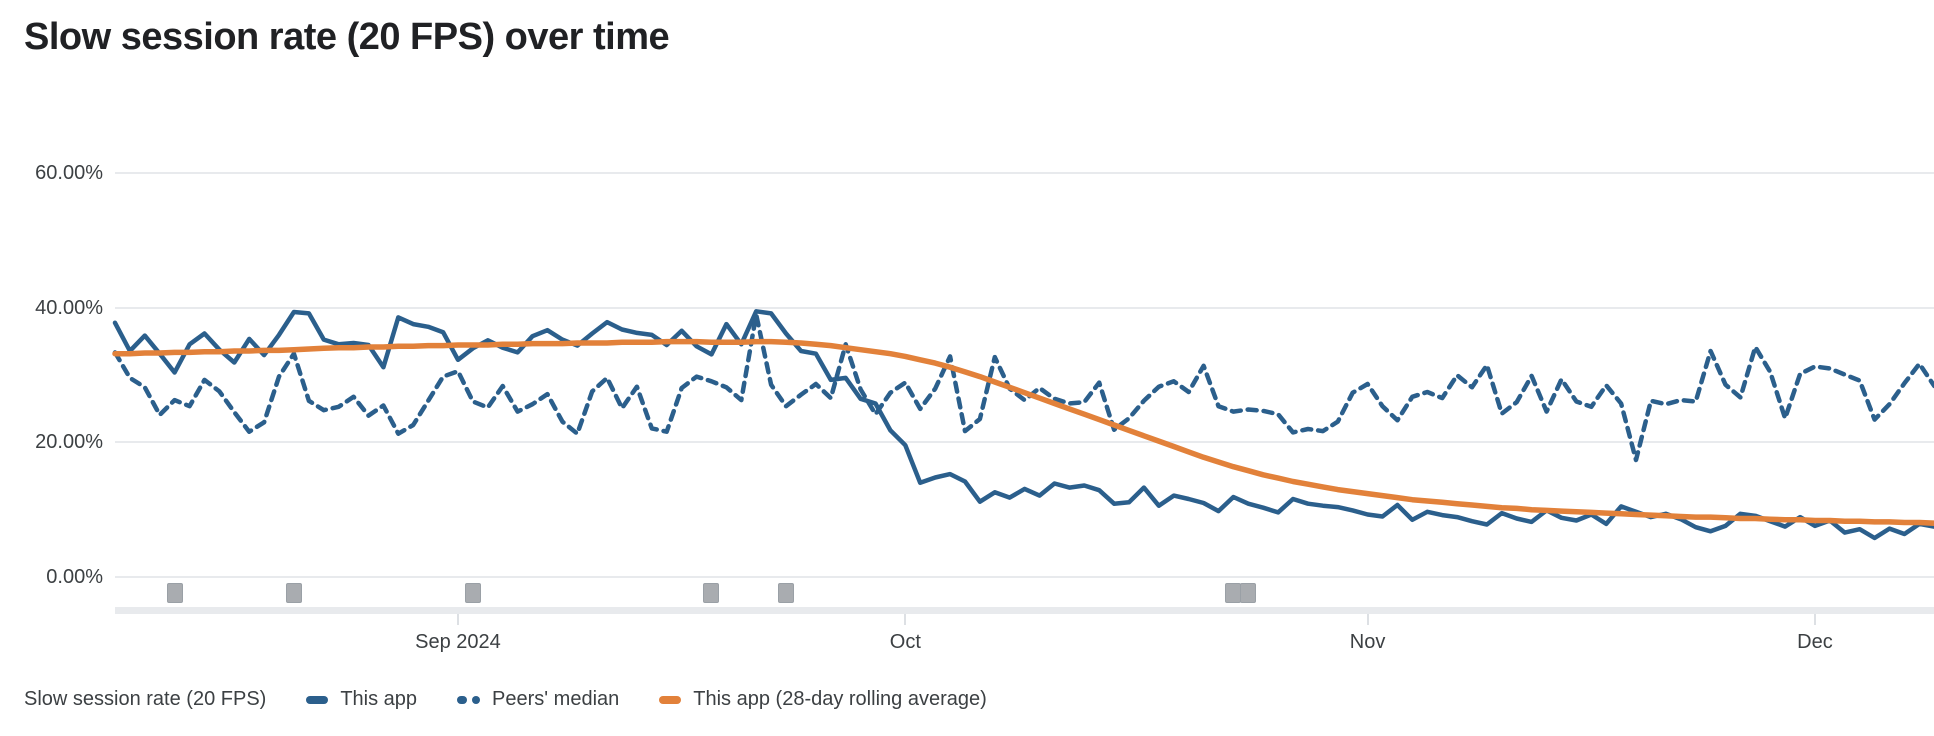 The height and width of the screenshot is (736, 1934). Describe the element at coordinates (1024, 577) in the screenshot. I see `gridline-0pct` at that location.